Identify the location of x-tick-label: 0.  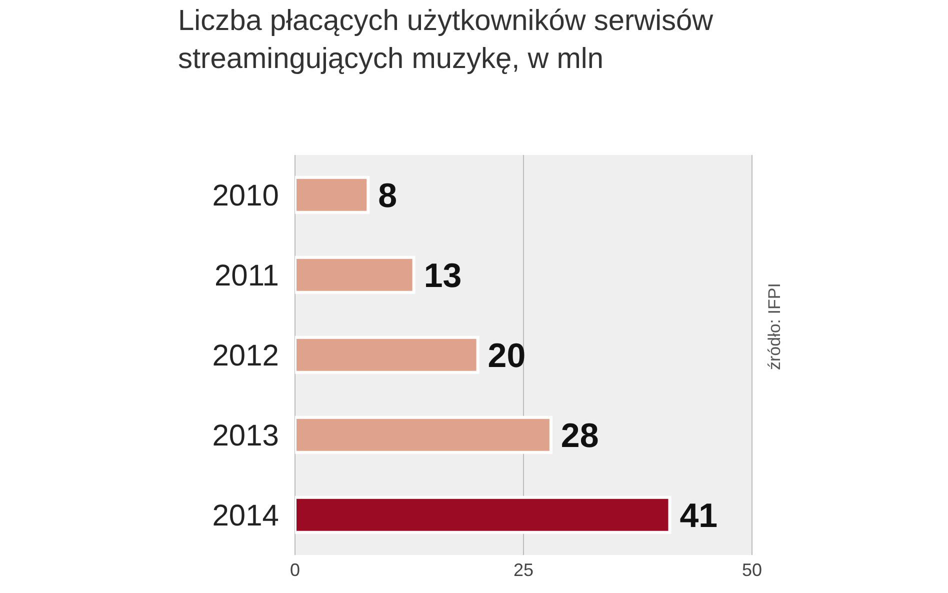
(295, 570).